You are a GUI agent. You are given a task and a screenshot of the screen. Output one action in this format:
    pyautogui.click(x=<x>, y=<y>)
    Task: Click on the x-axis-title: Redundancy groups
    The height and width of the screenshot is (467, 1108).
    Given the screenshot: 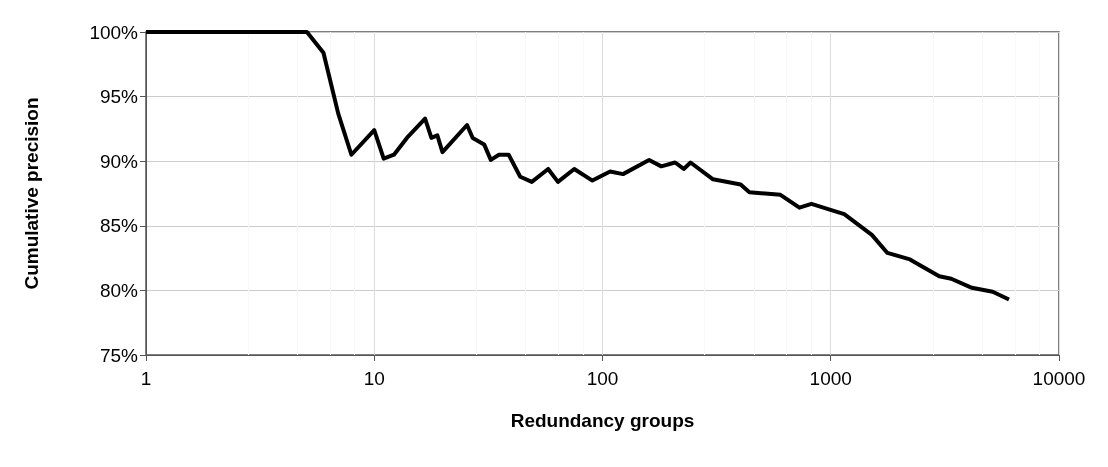 What is the action you would take?
    pyautogui.click(x=602, y=420)
    